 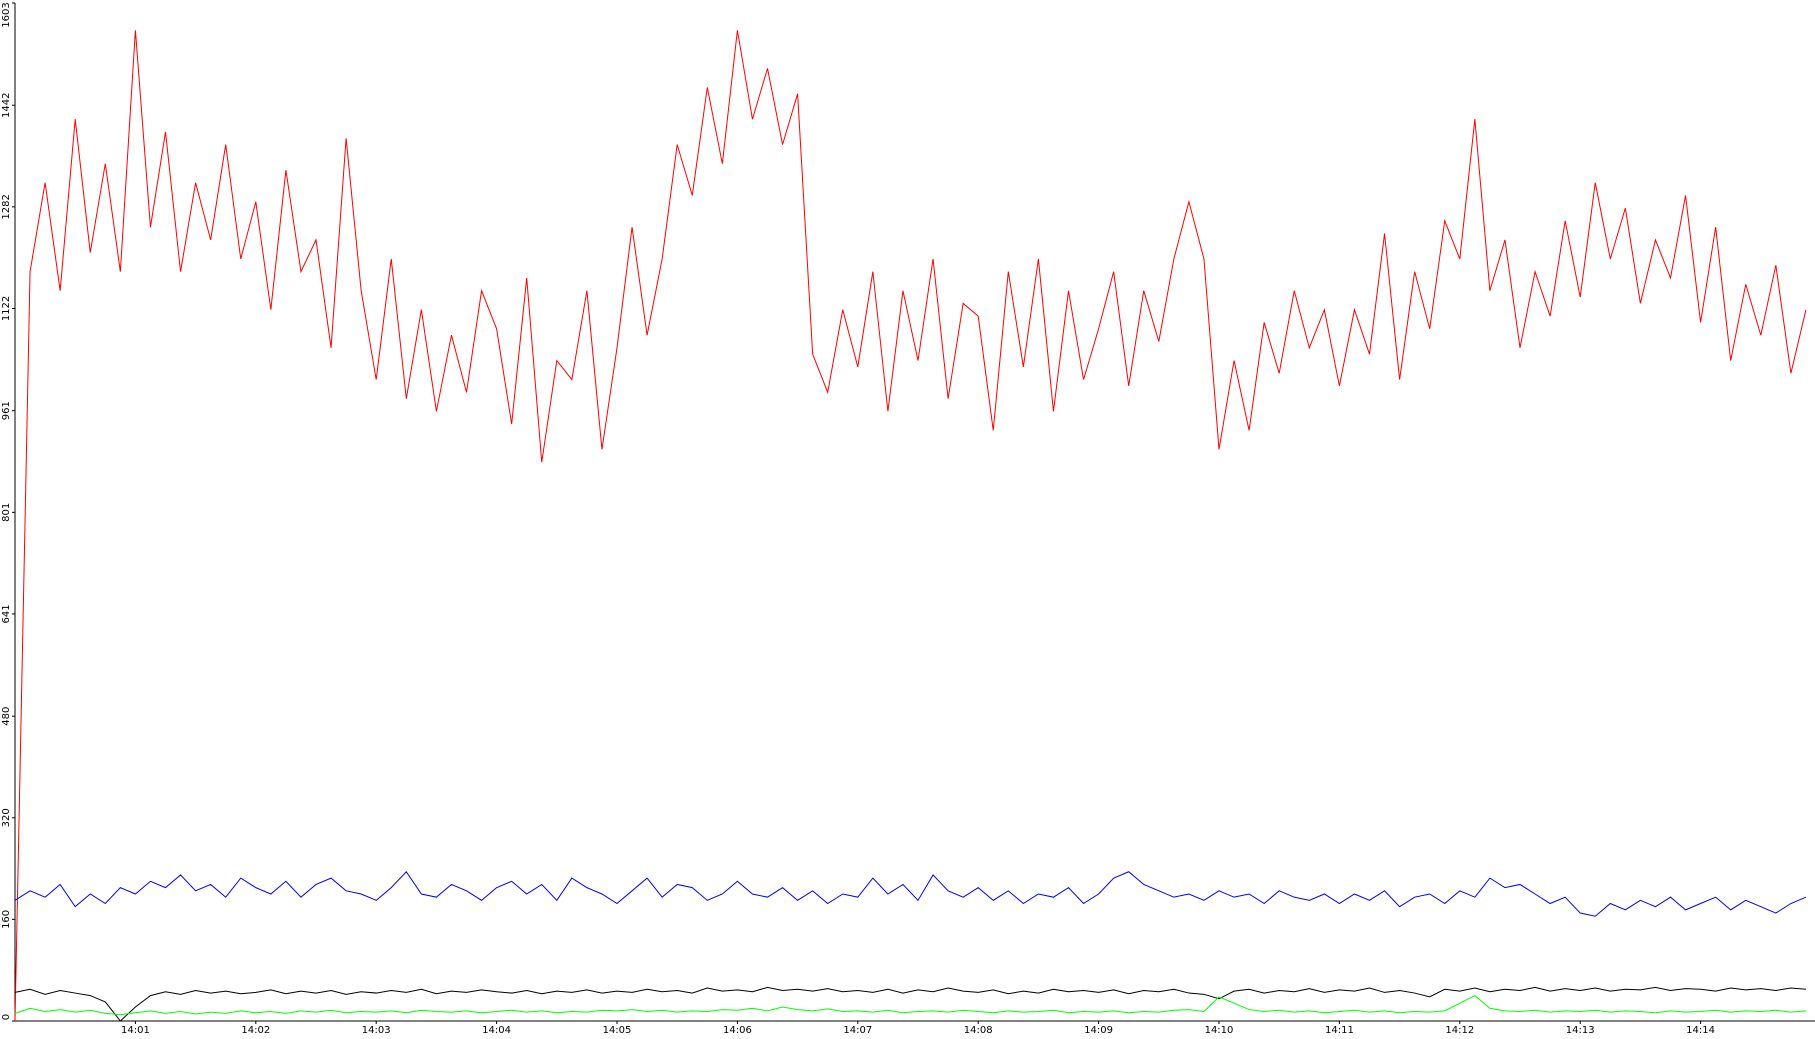 What do you see at coordinates (496, 1030) in the screenshot?
I see `x-tick-label: 14:04` at bounding box center [496, 1030].